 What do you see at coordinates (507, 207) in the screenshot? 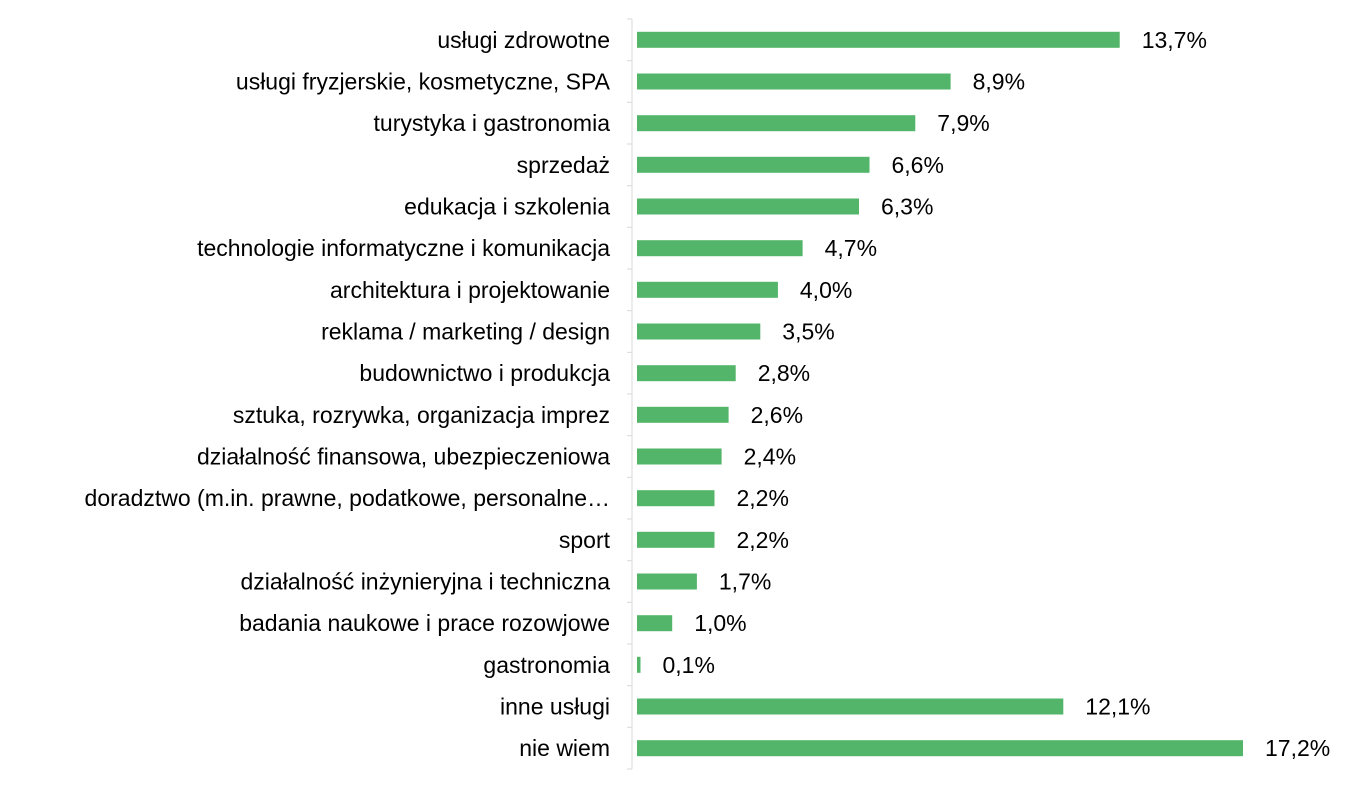
I see `category-label: edukacja i szkolenia` at bounding box center [507, 207].